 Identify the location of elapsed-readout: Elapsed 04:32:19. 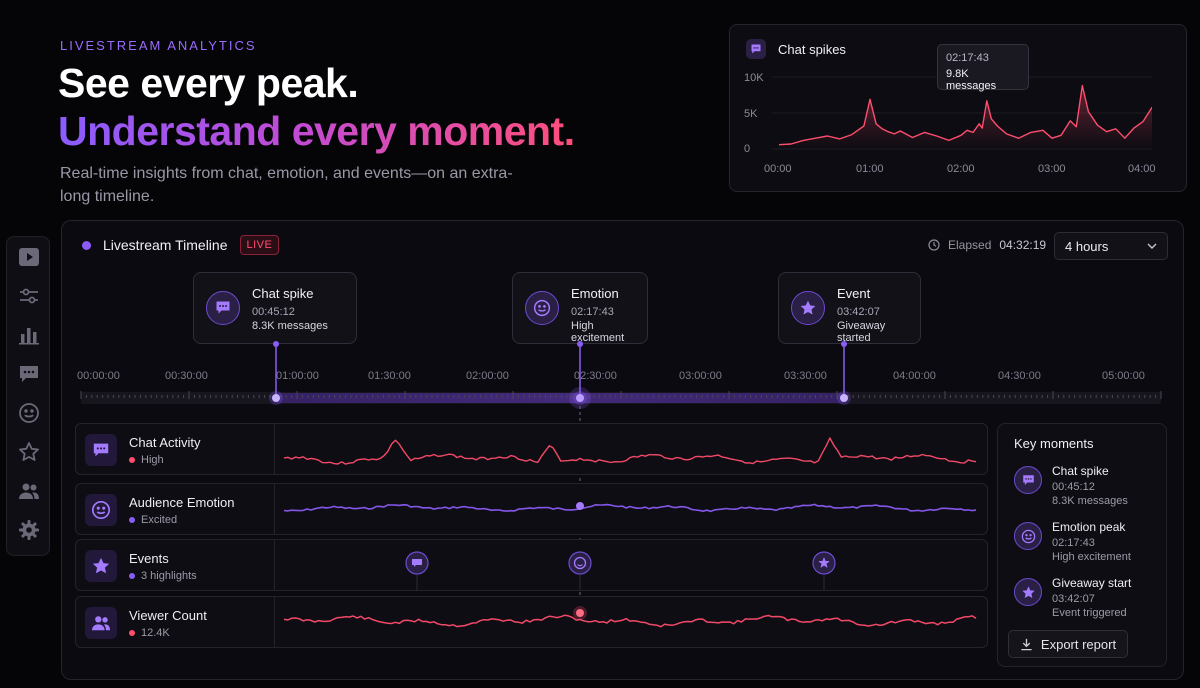
(987, 245).